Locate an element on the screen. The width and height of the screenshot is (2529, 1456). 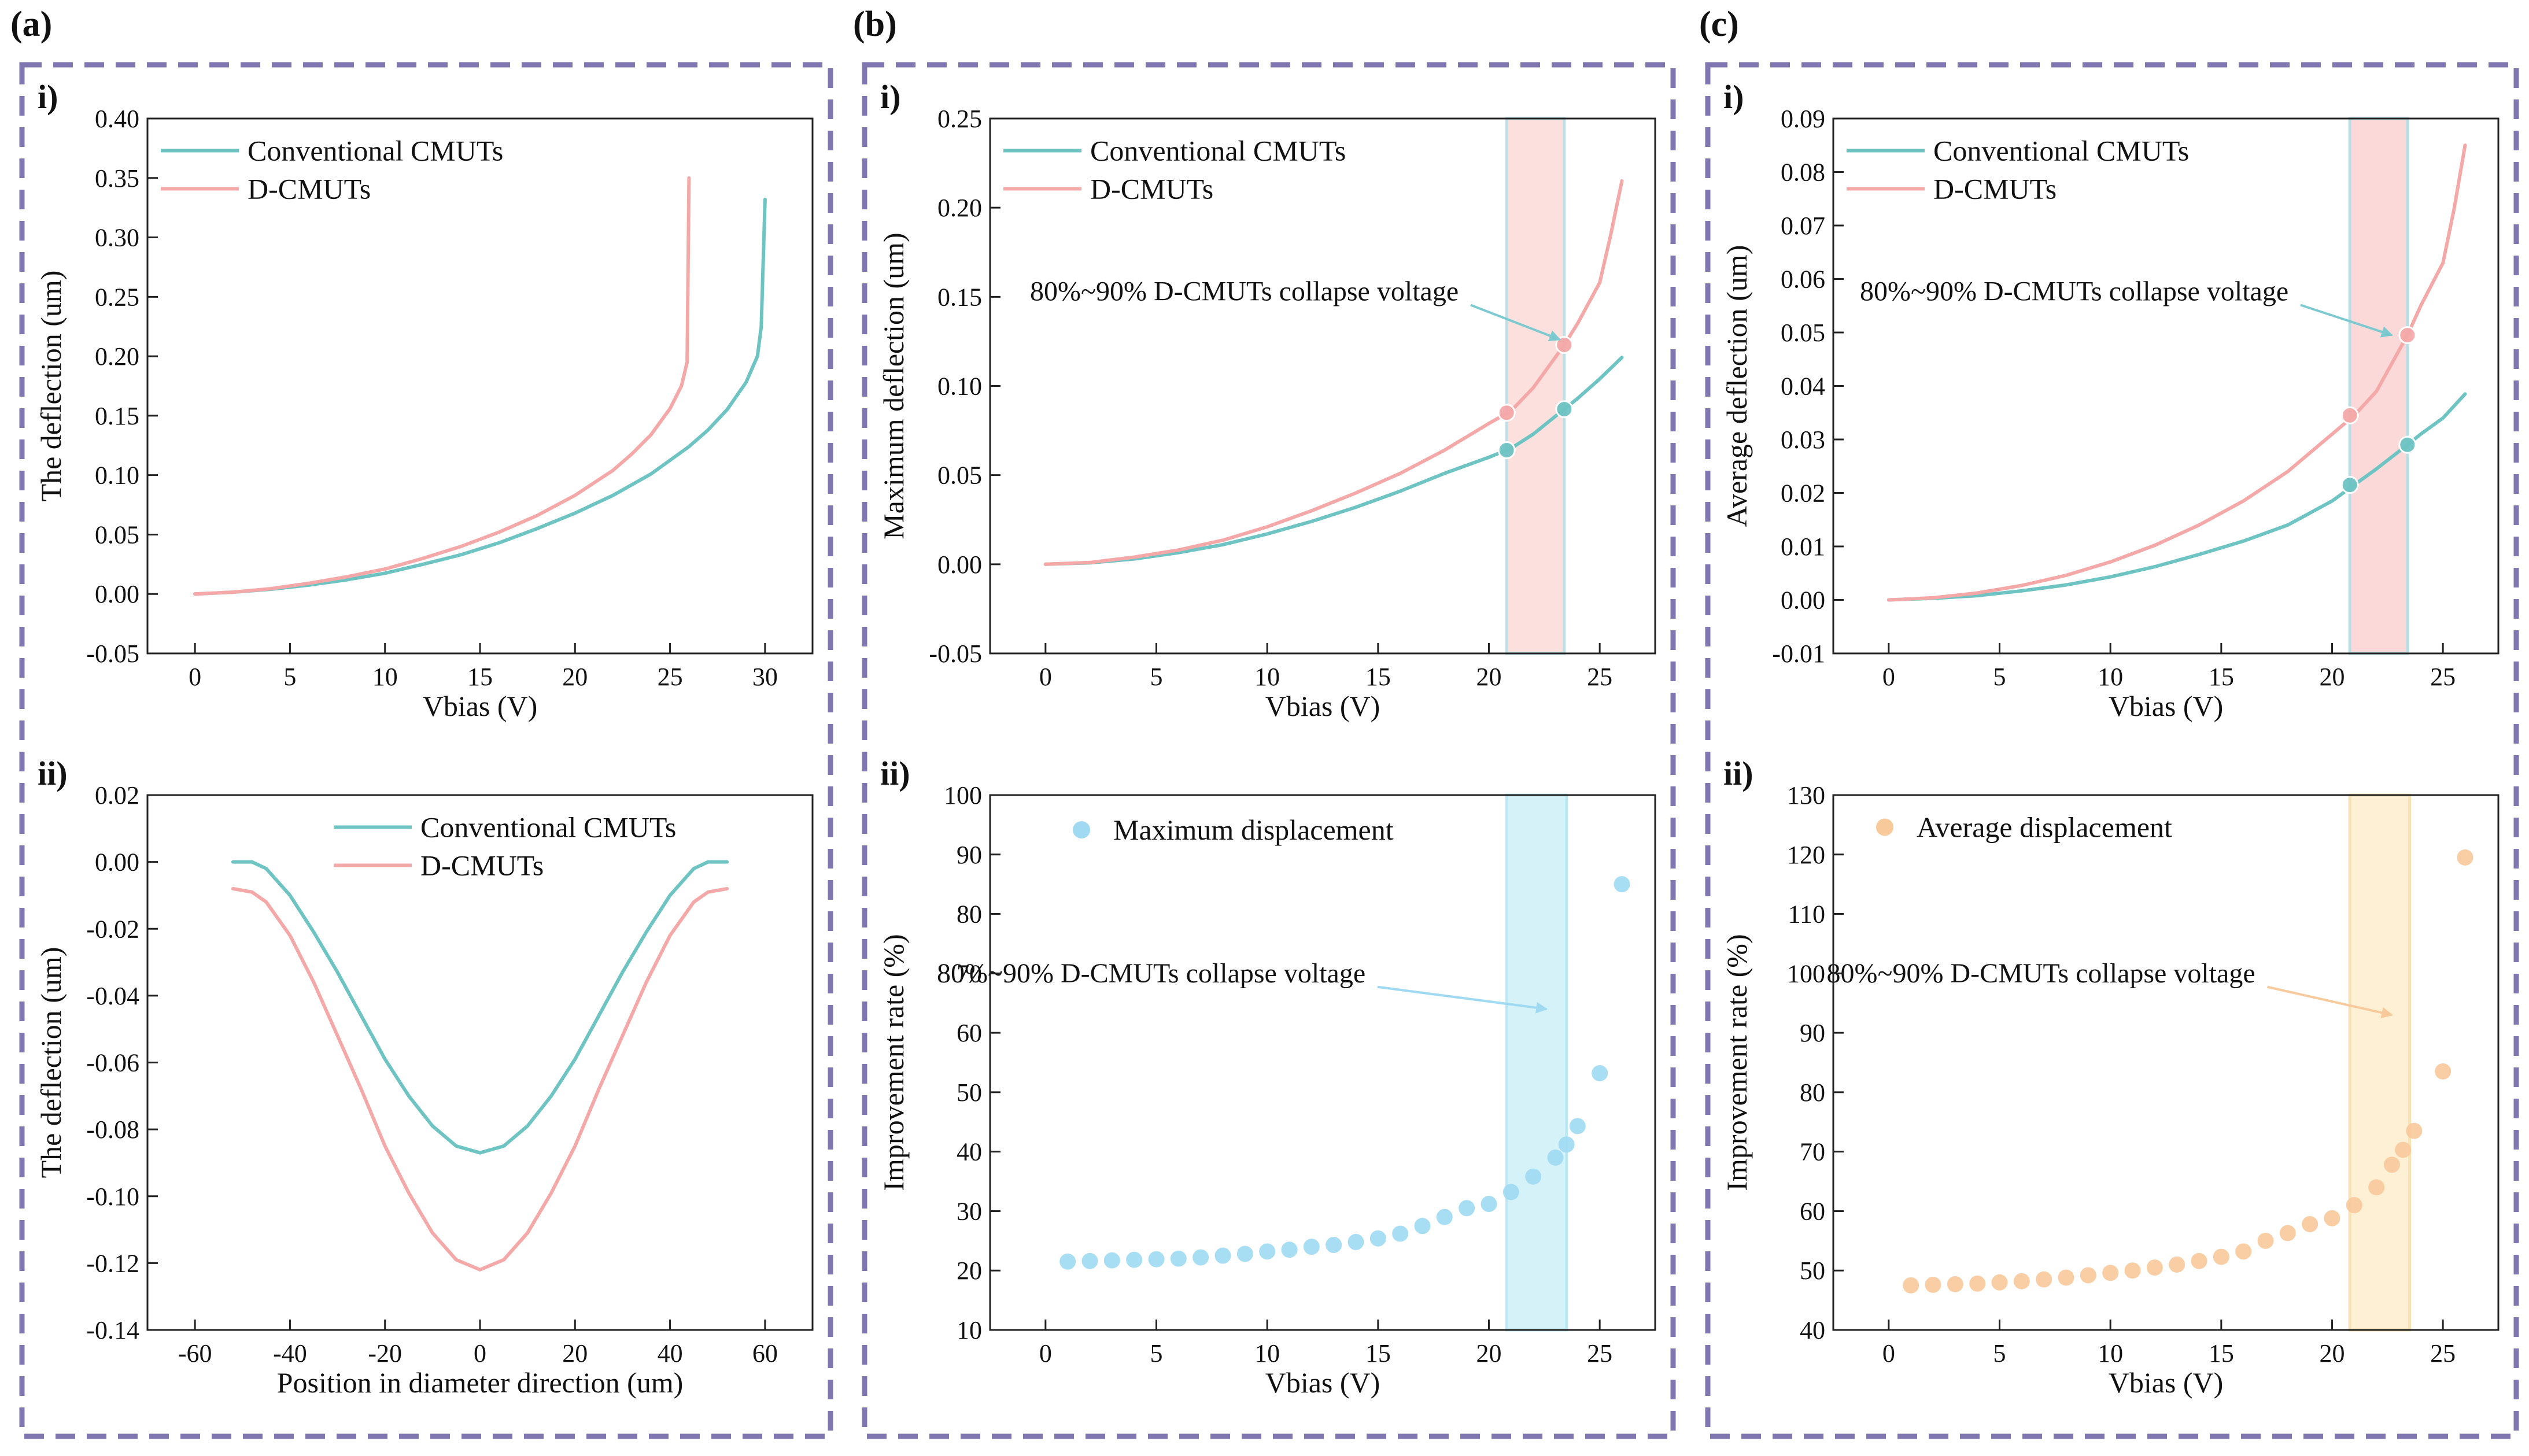
panel-a-label: (a) is located at coordinates (31, 24).